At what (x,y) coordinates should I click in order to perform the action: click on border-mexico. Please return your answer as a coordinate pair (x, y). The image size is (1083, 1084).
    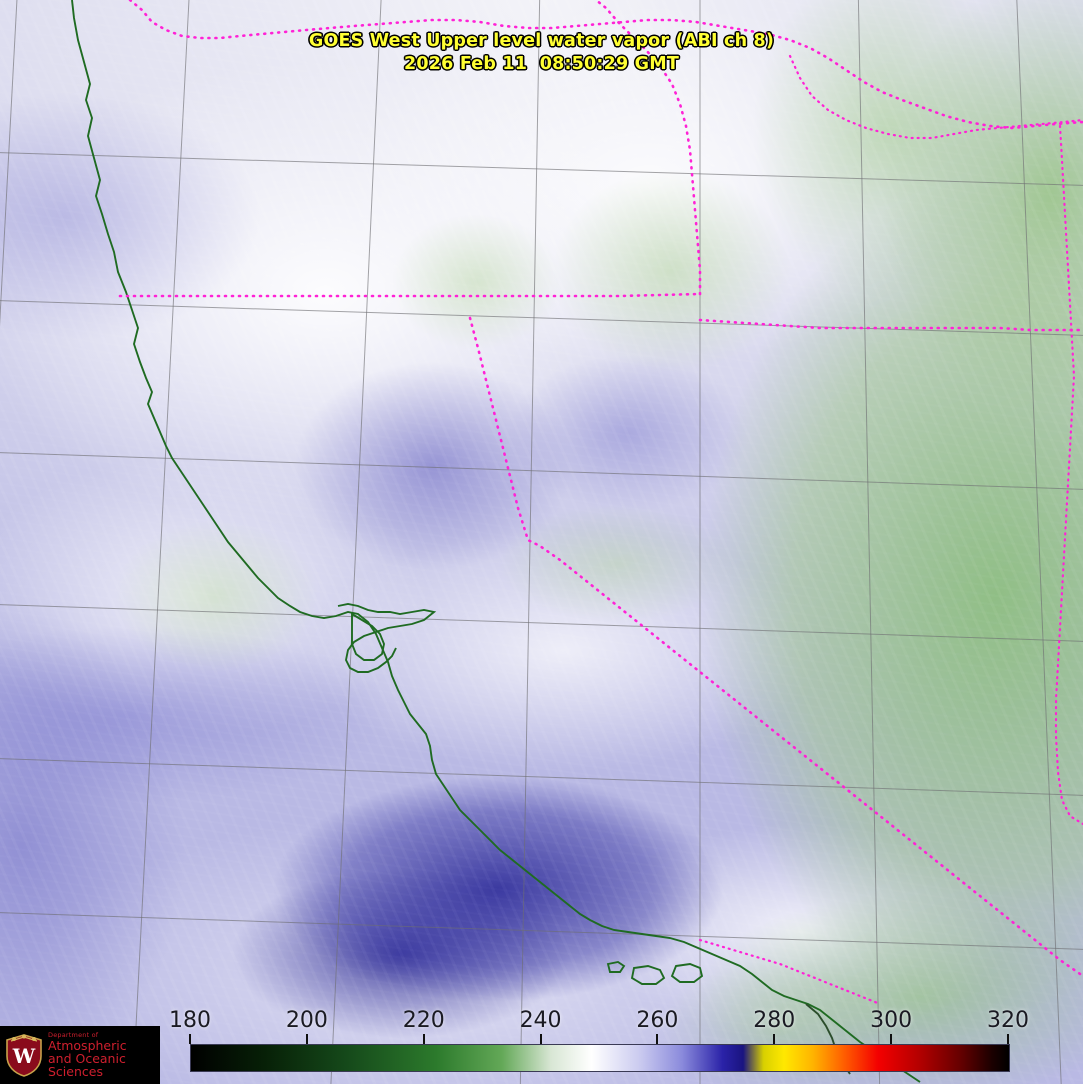
    Looking at the image, I should click on (790, 972).